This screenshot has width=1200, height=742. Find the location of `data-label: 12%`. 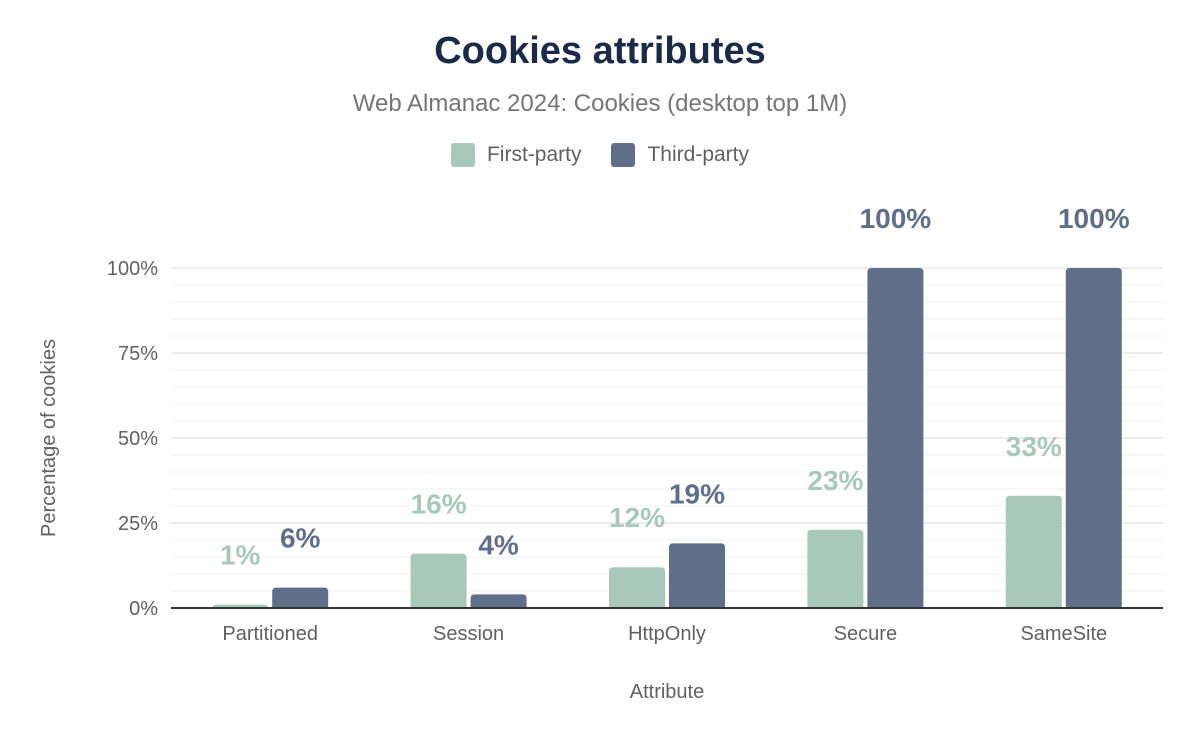

data-label: 12% is located at coordinates (637, 517).